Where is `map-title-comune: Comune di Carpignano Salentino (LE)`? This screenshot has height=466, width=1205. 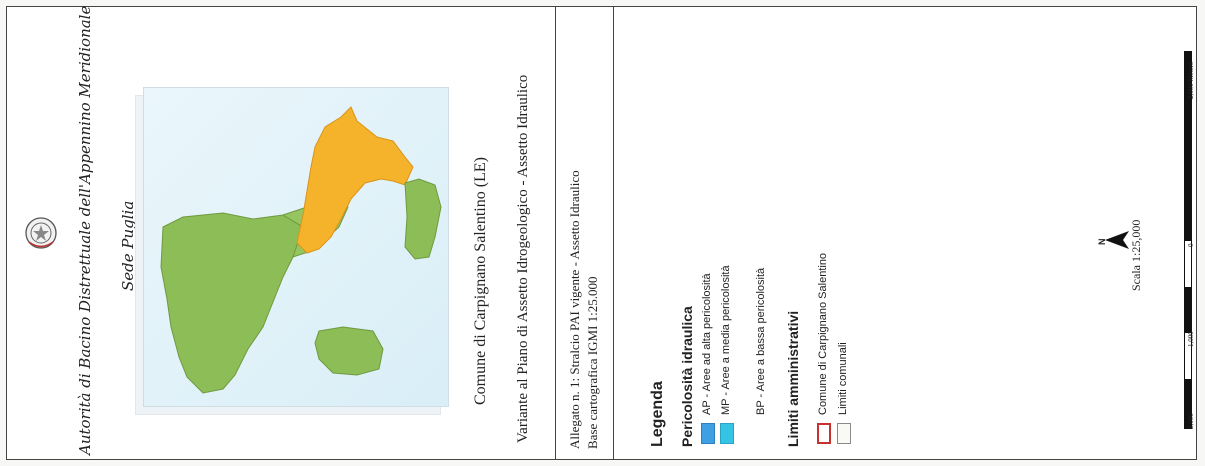 map-title-comune: Comune di Carpignano Salentino (LE) is located at coordinates (480, 281).